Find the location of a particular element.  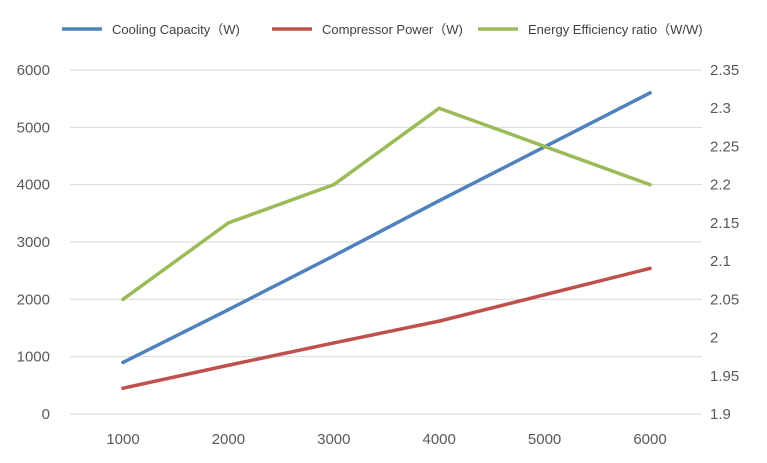

x-axis: 1000 2000 3000 4000 5000 6000 is located at coordinates (386, 439).